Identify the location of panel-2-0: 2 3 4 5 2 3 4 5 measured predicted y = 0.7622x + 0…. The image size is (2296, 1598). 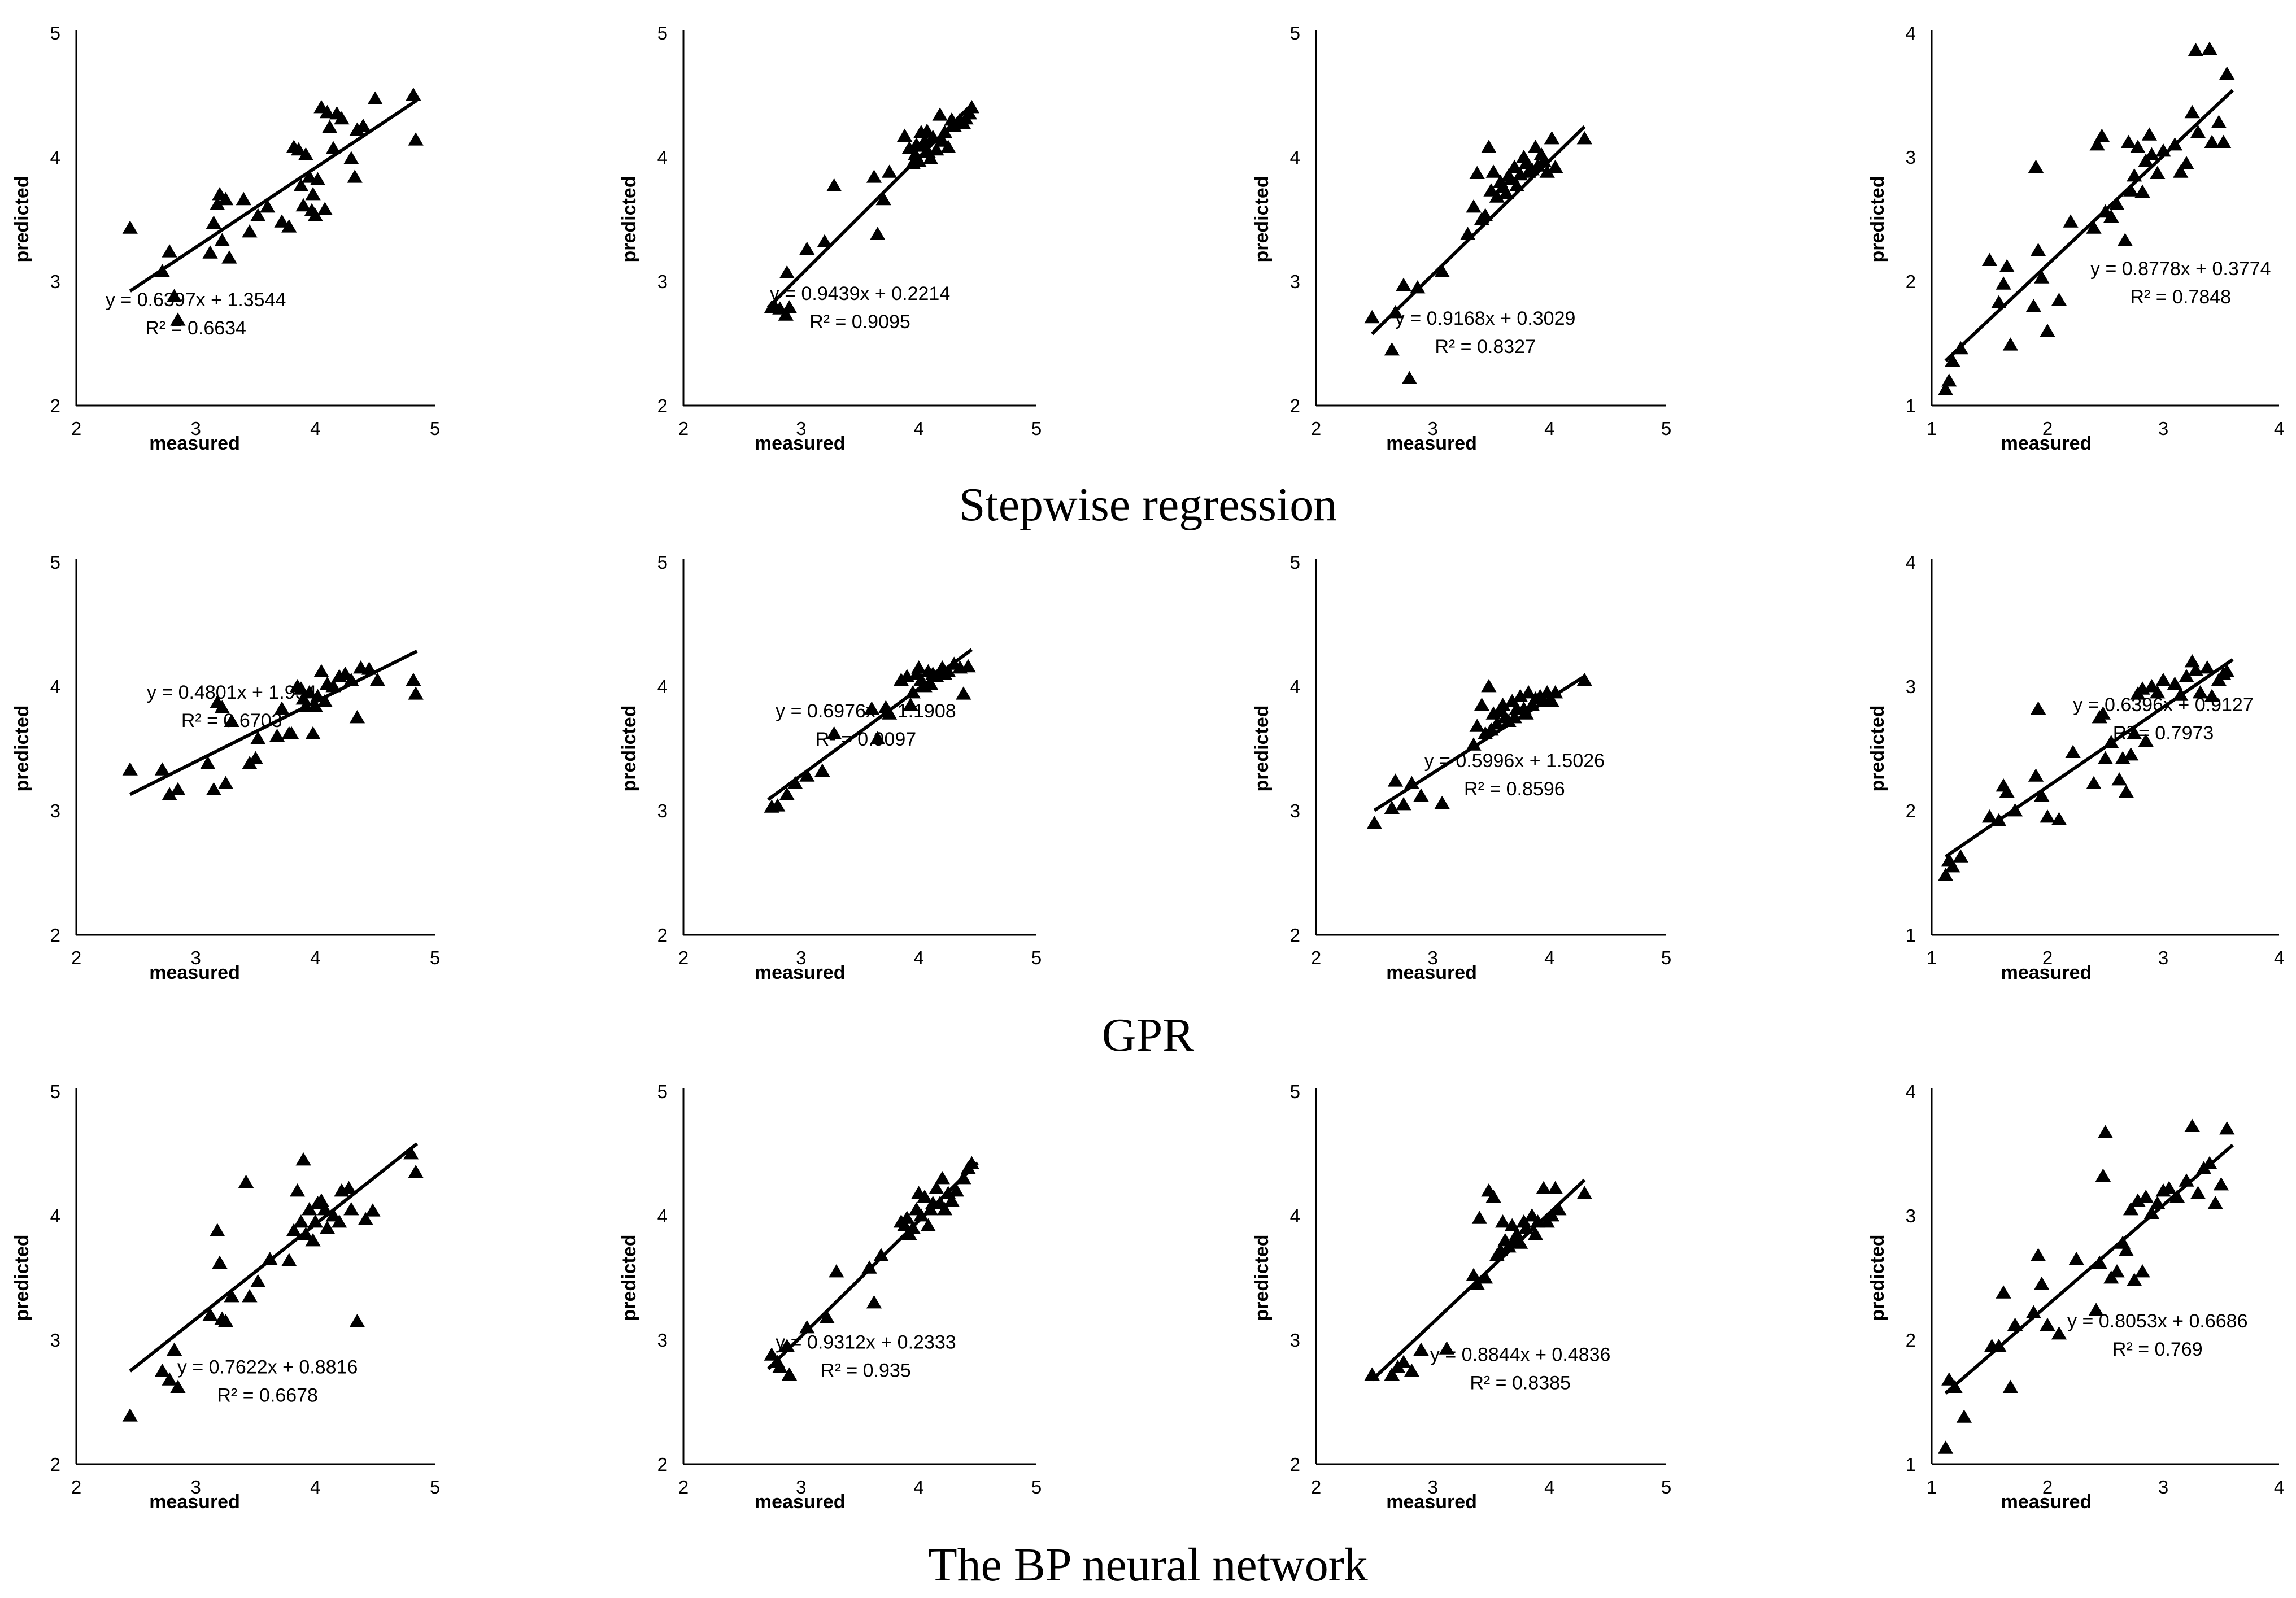
(225, 1297).